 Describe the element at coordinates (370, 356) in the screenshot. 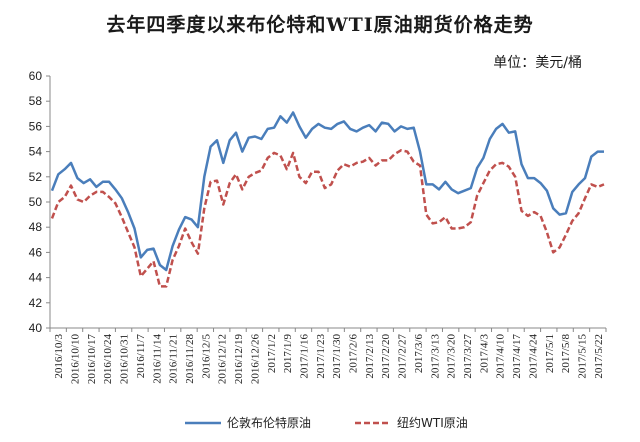

I see `x-tick-label: 2017/2/13` at that location.